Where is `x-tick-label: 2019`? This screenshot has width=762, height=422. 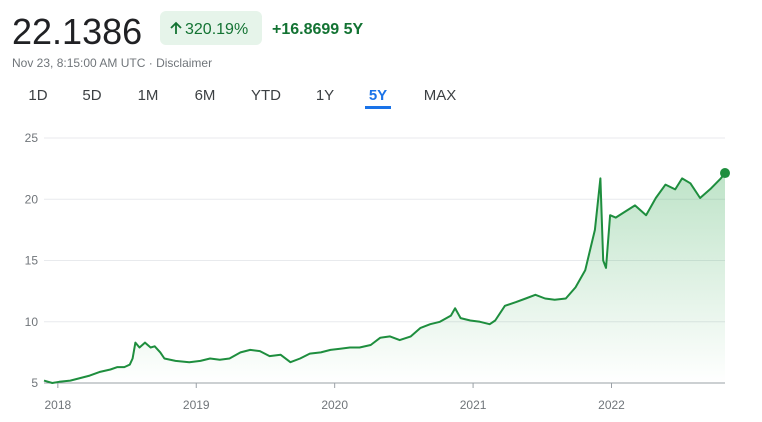 x-tick-label: 2019 is located at coordinates (196, 405).